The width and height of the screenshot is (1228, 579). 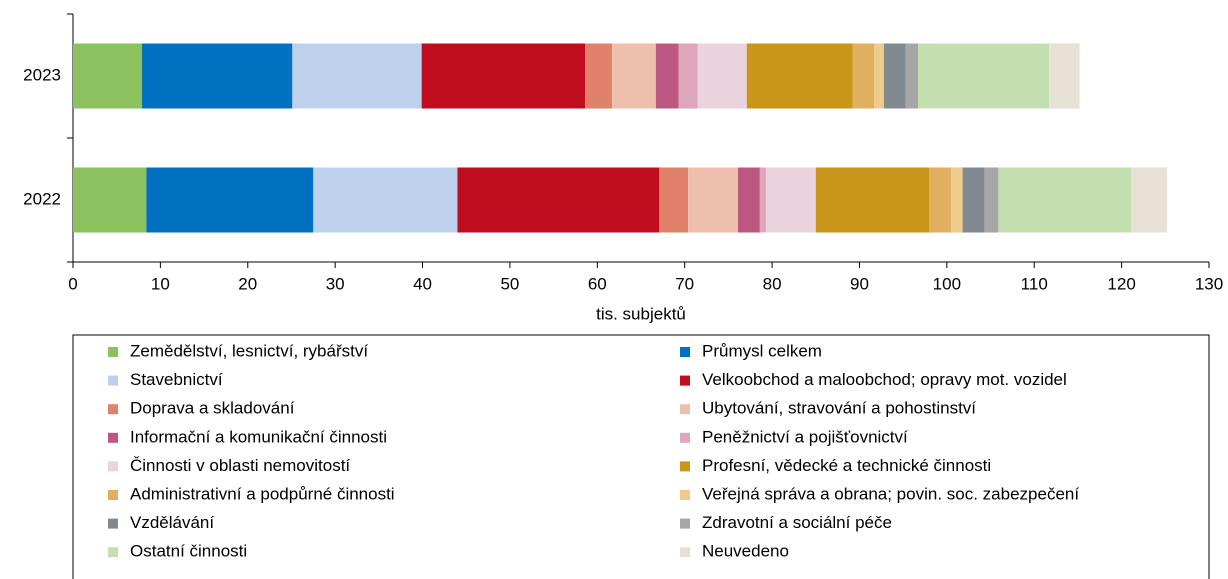 What do you see at coordinates (846, 465) in the screenshot?
I see `legend-label: Profesní, vědecké a technické činnosti` at bounding box center [846, 465].